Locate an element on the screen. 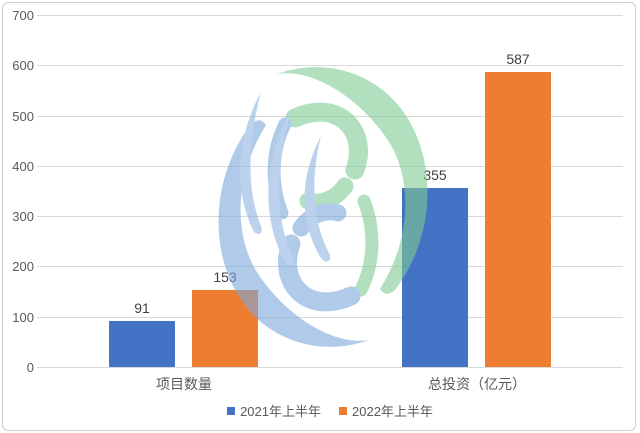 This screenshot has width=640, height=433. bar-value-label: 91 is located at coordinates (142, 308).